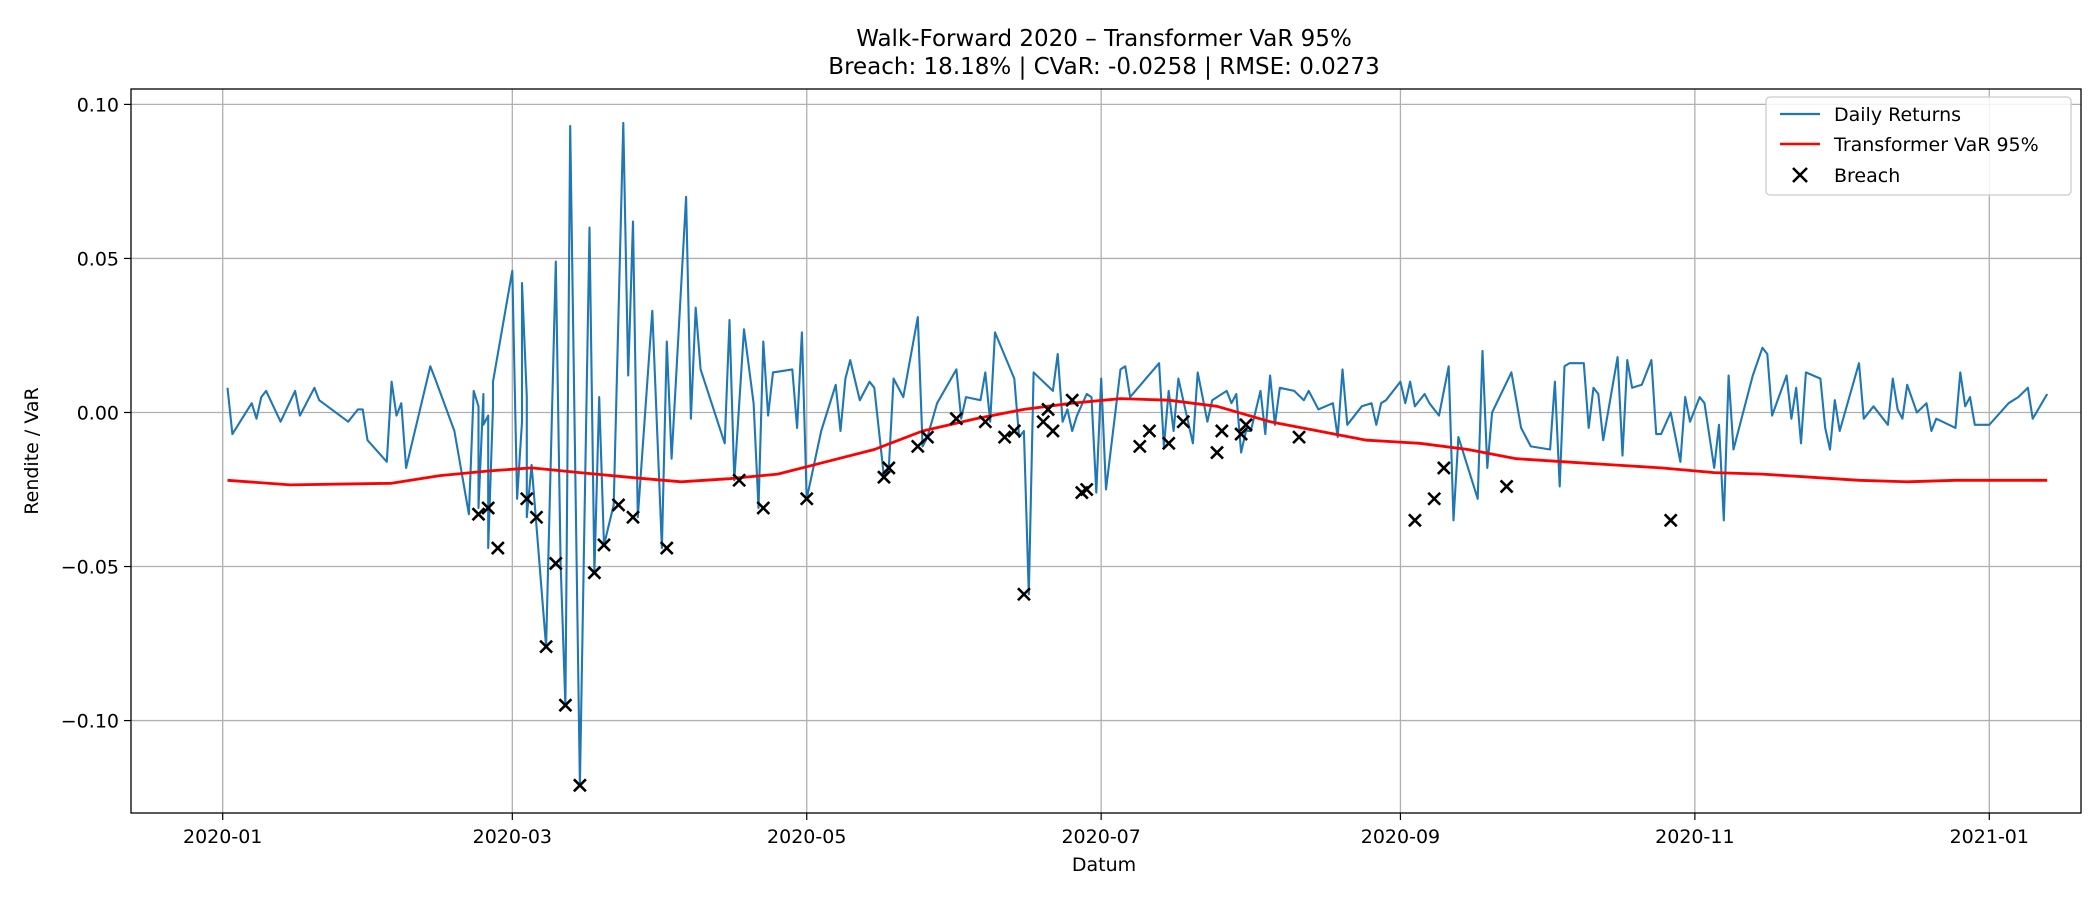 This screenshot has height=900, width=2100. I want to click on y-tick-label: 0.10, so click(98, 105).